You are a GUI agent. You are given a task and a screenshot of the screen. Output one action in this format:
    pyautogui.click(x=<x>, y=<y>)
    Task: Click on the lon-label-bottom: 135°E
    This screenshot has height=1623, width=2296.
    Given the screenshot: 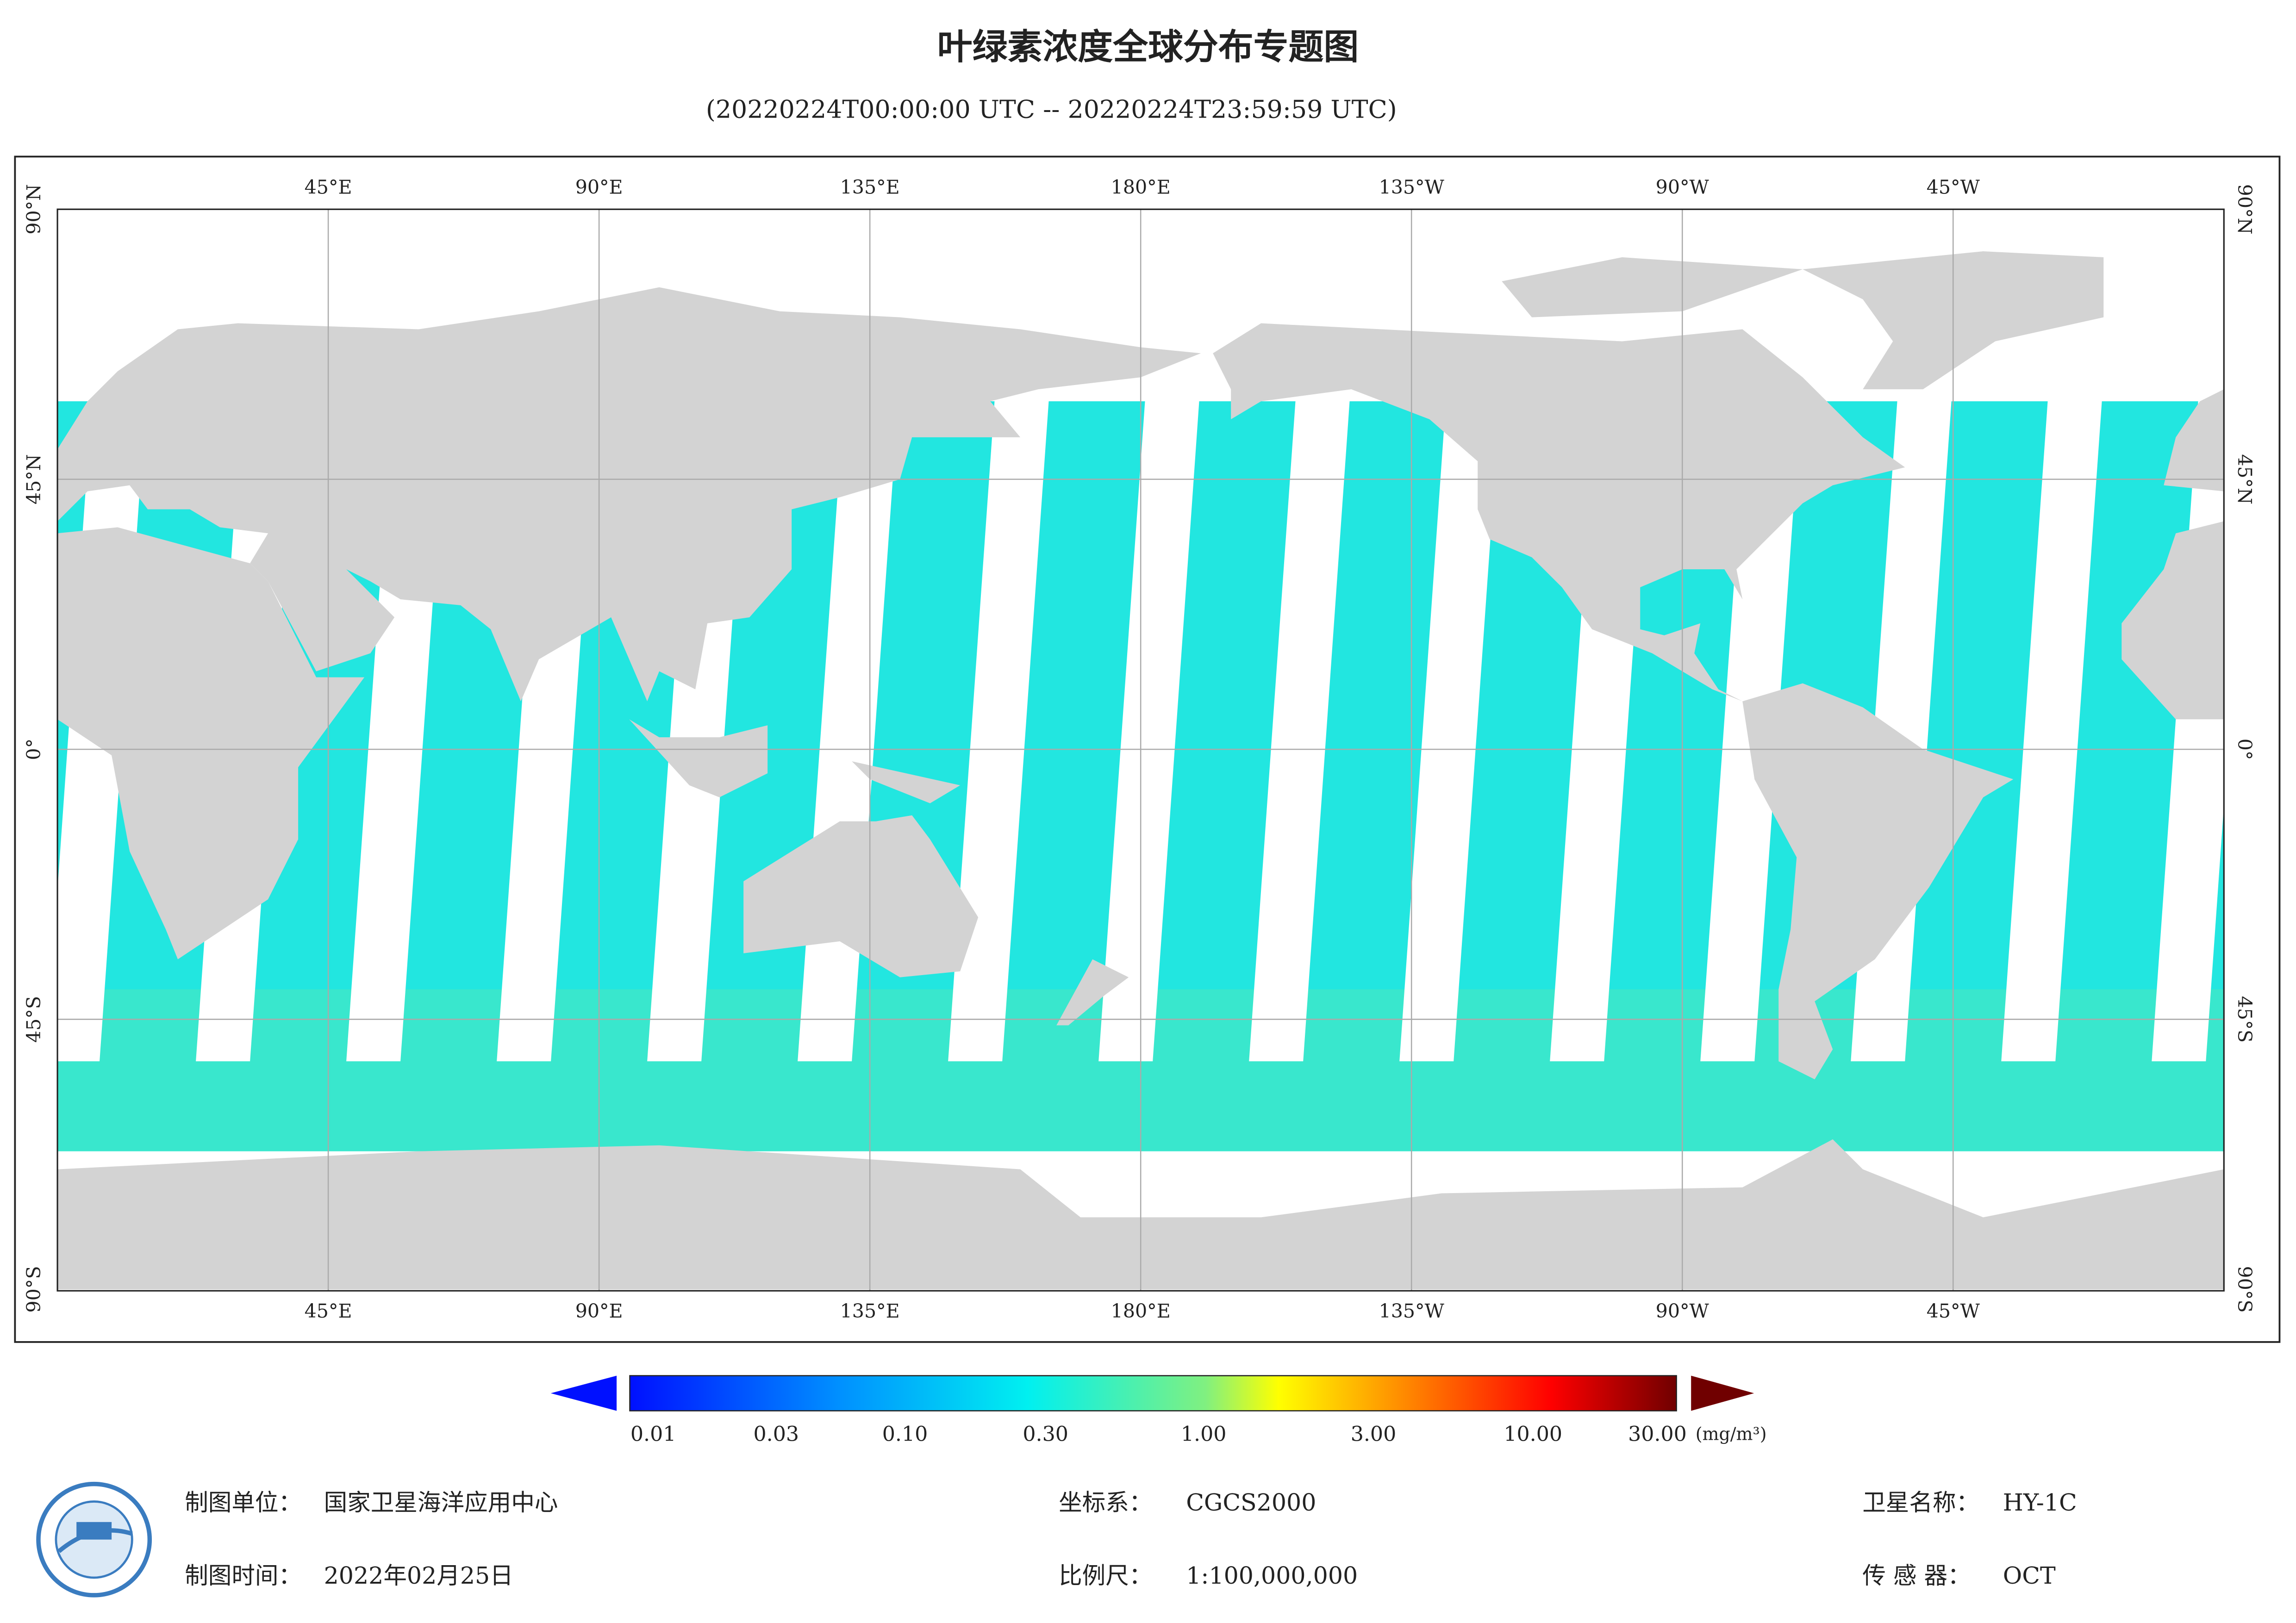 What is the action you would take?
    pyautogui.click(x=870, y=1311)
    